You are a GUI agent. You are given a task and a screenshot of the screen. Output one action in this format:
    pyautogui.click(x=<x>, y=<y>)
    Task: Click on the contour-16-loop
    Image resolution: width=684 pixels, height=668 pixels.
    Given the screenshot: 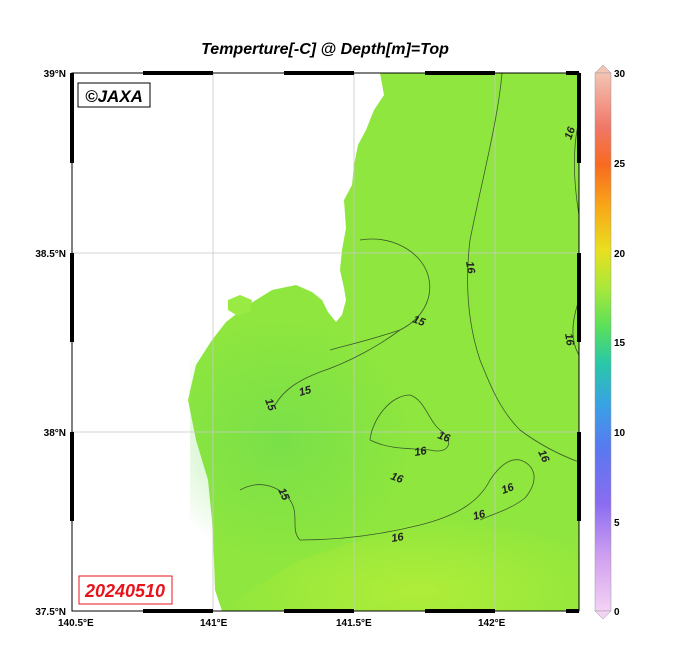 What is the action you would take?
    pyautogui.click(x=409, y=423)
    